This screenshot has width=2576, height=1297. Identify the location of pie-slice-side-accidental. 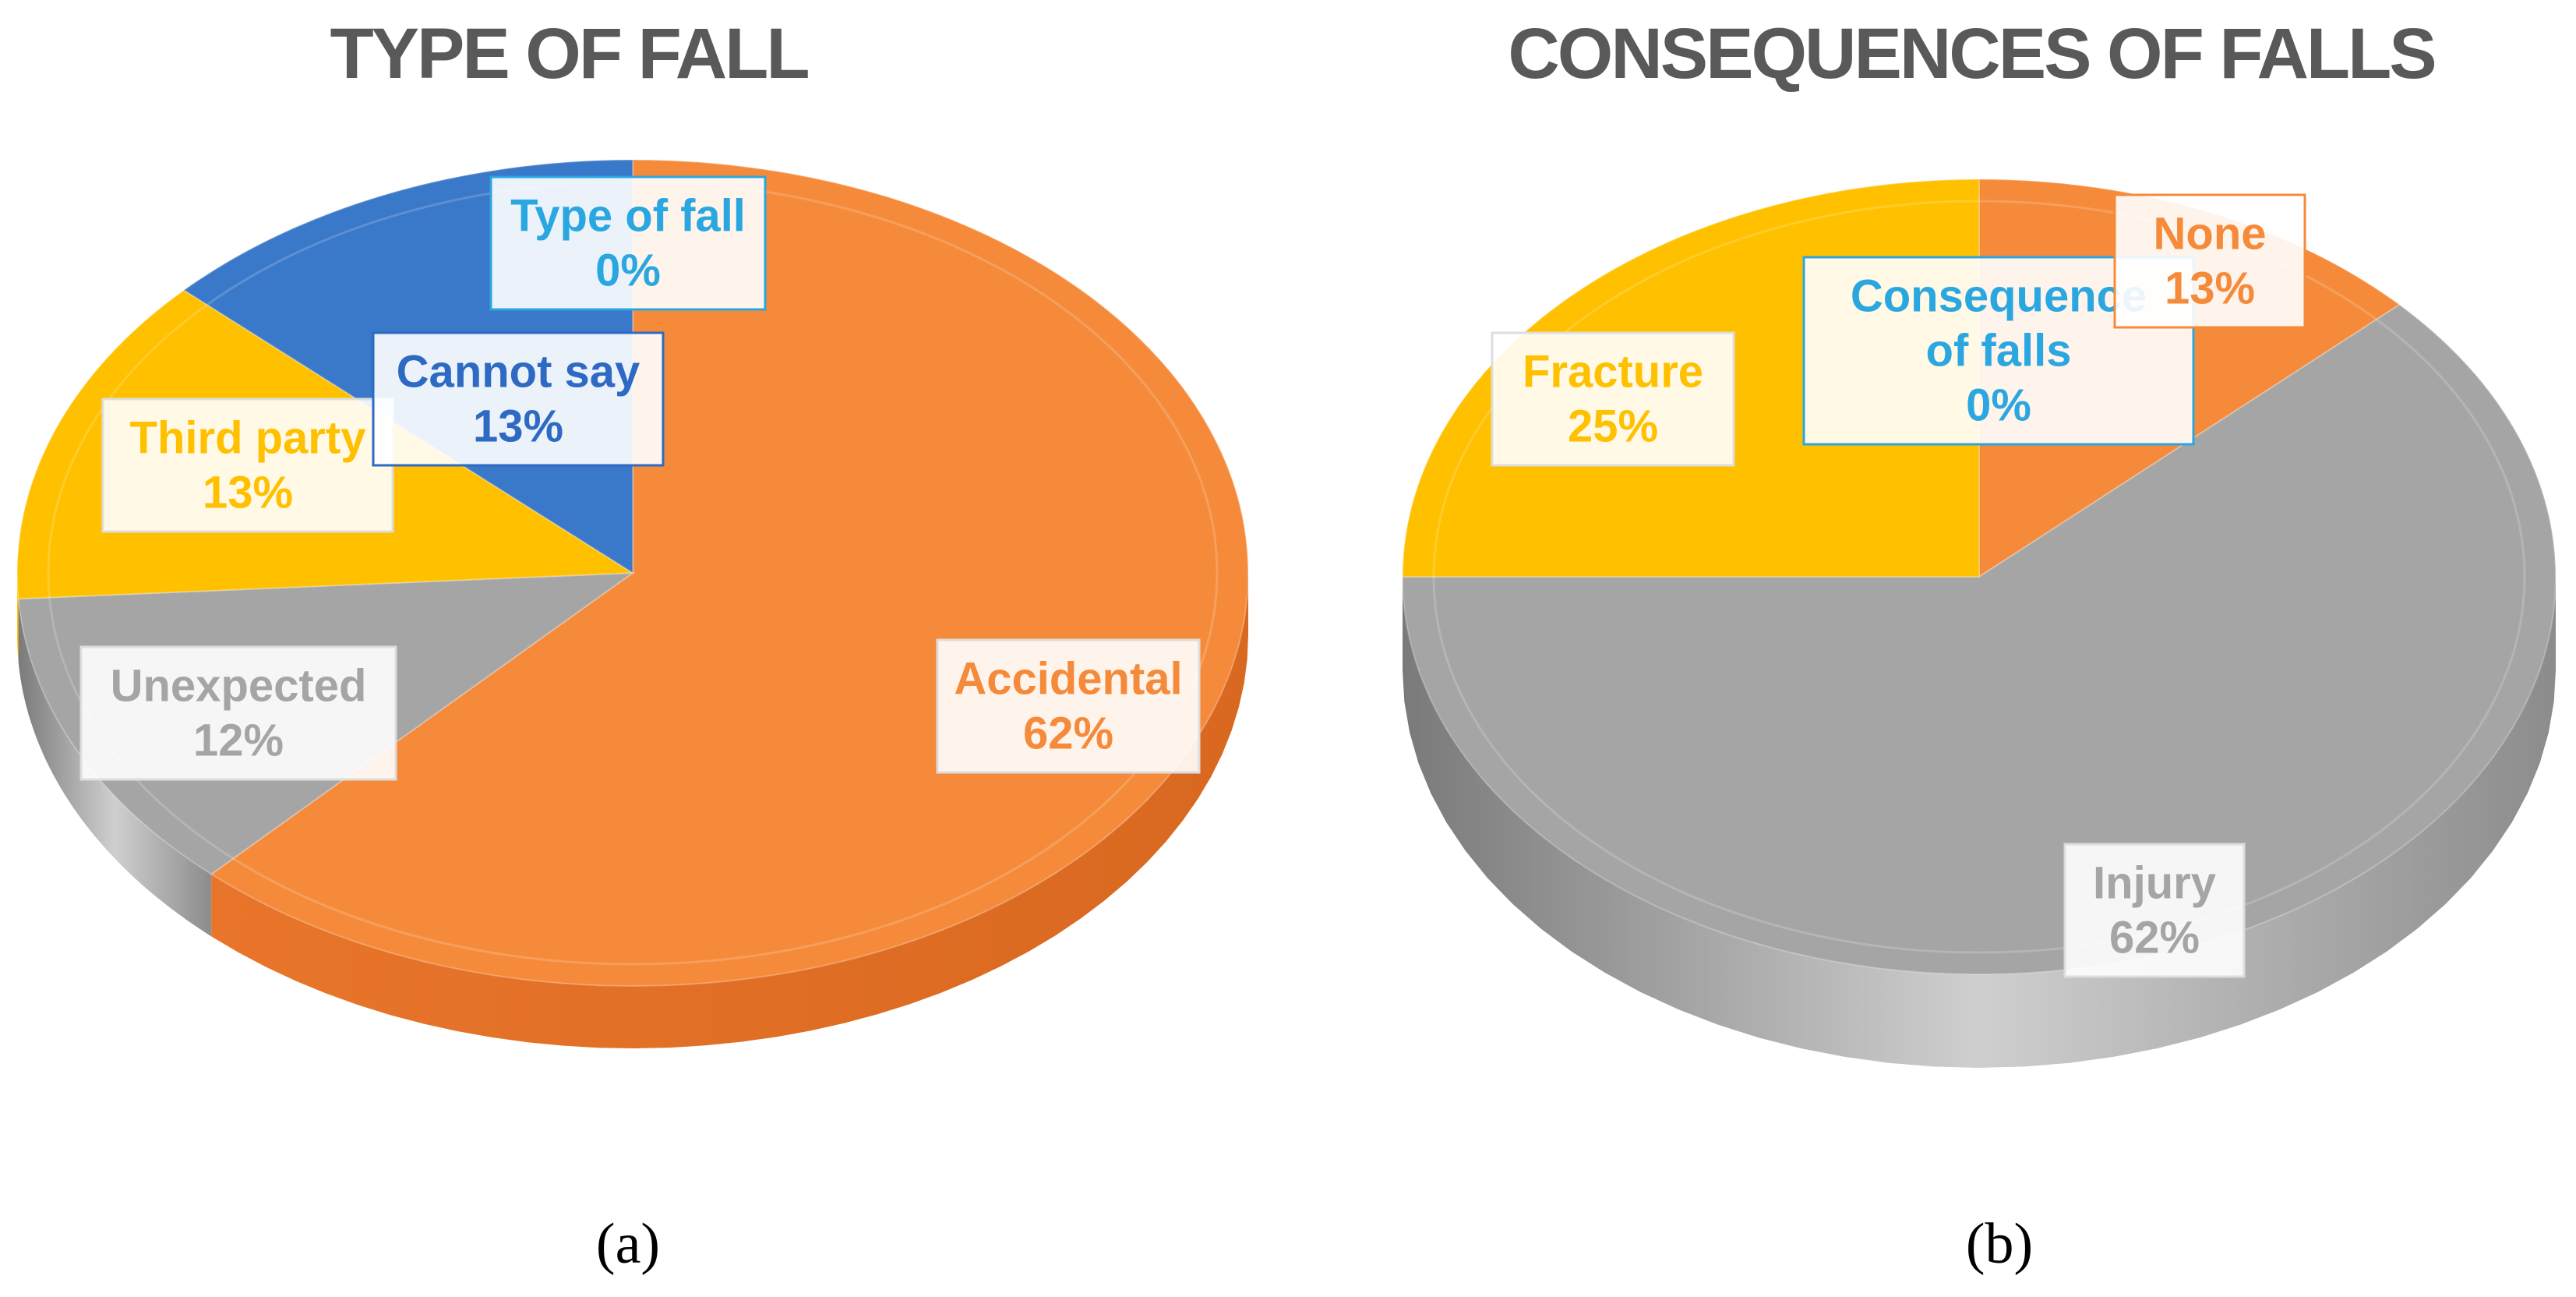
(730, 810).